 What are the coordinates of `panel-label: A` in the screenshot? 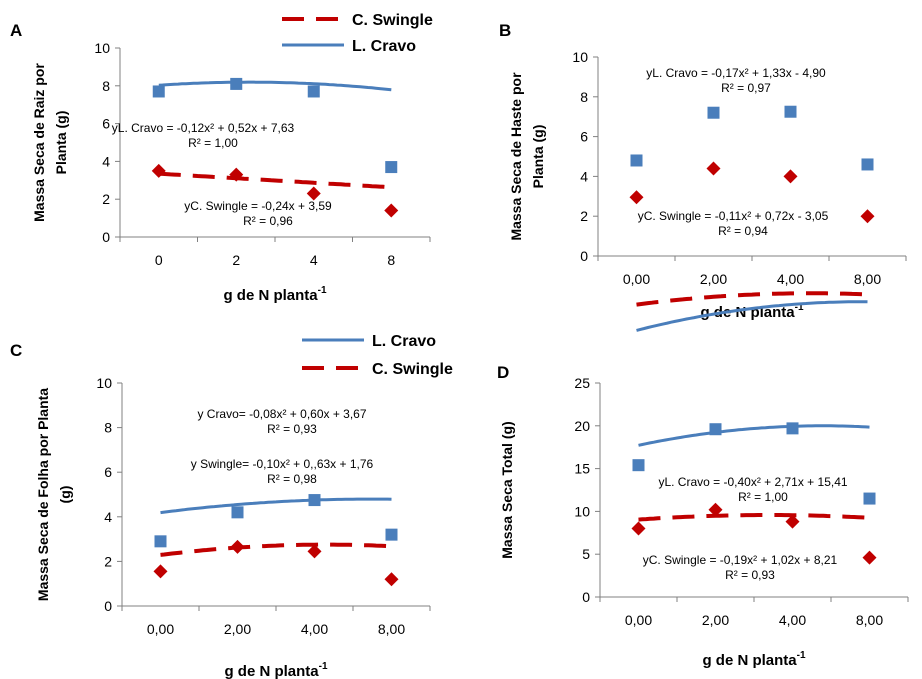 It's located at (16, 30).